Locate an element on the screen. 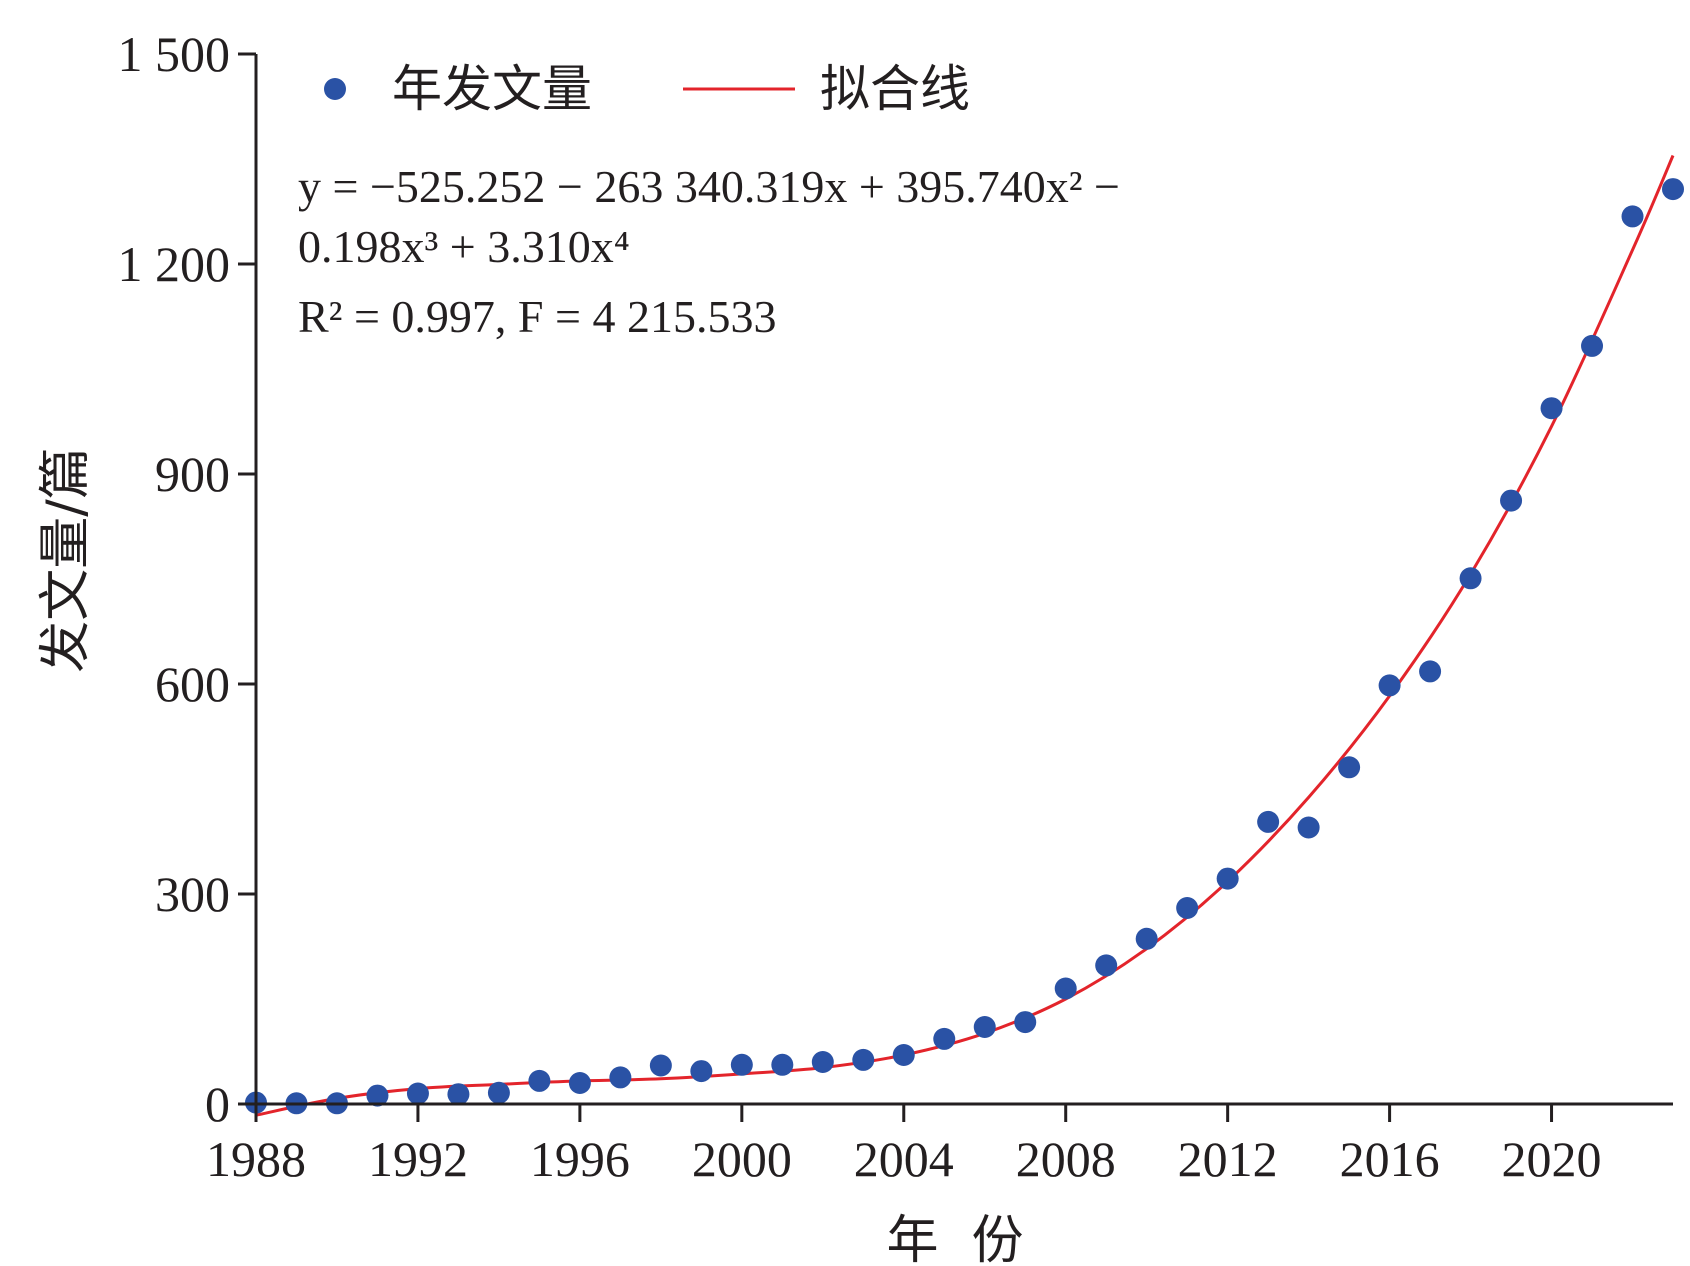 The image size is (1690, 1266). equation-line-3: R² = 0.997, F = 4 215.533 is located at coordinates (537, 316).